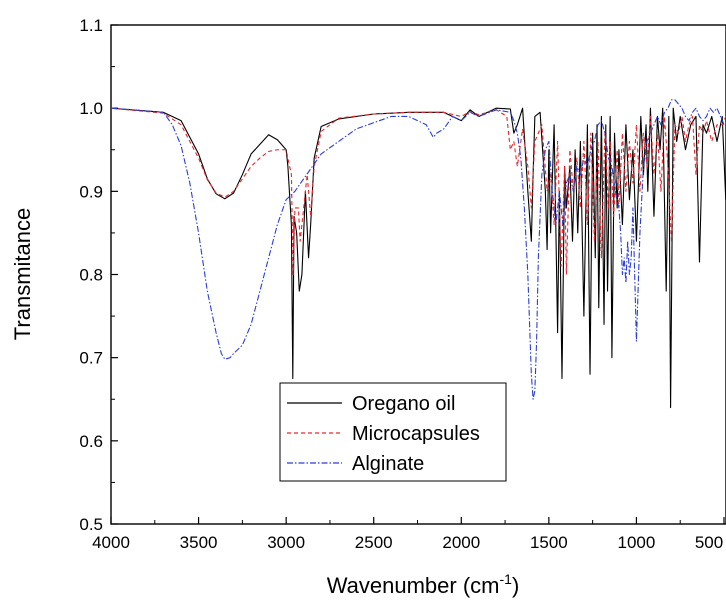 The width and height of the screenshot is (726, 604). I want to click on x-tick-label: 2000, so click(461, 542).